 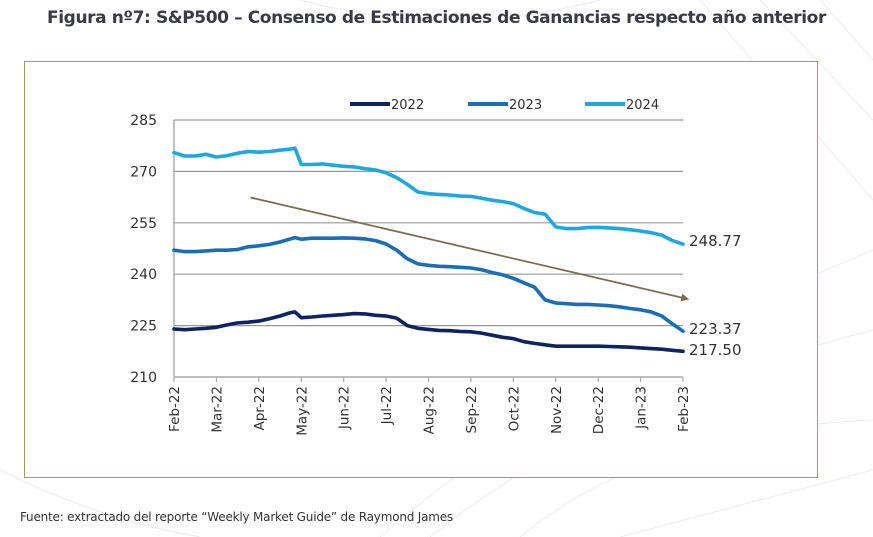 What do you see at coordinates (175, 409) in the screenshot?
I see `x-tick-label: Feb-22` at bounding box center [175, 409].